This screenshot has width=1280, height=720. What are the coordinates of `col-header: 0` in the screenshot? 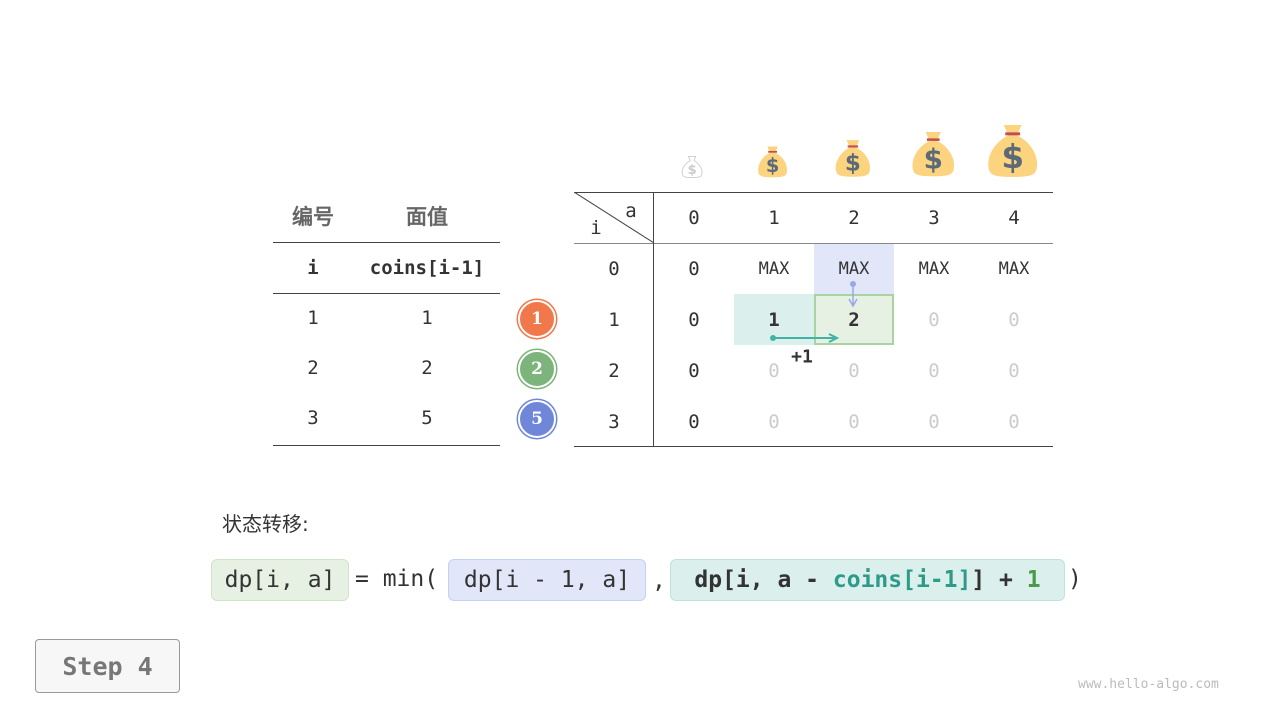 It's located at (694, 218).